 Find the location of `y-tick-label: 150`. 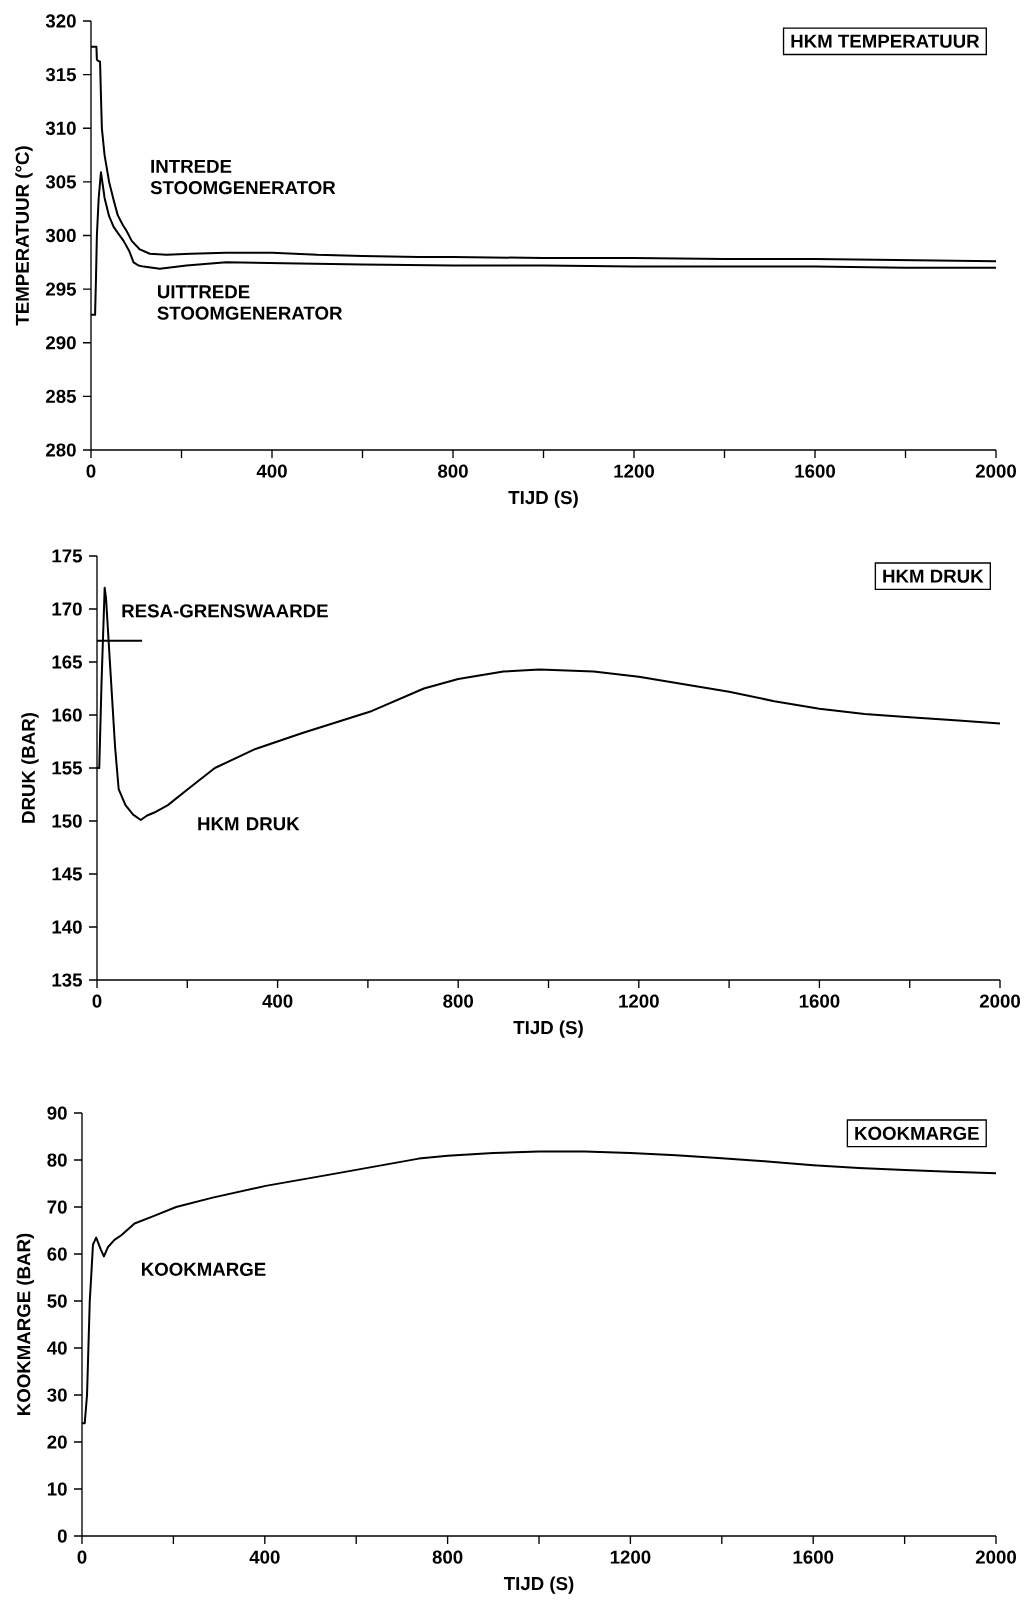

y-tick-label: 150 is located at coordinates (67, 821).